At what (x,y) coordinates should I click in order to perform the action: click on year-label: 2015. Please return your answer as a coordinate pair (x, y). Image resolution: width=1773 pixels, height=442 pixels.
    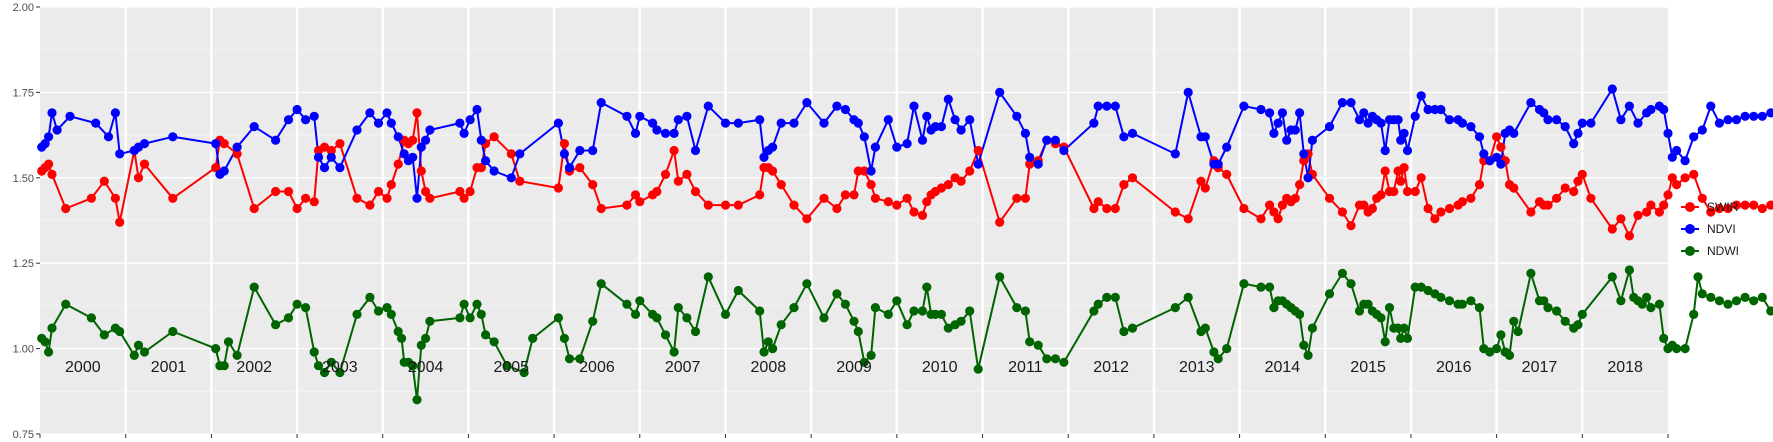
    Looking at the image, I should click on (1368, 367).